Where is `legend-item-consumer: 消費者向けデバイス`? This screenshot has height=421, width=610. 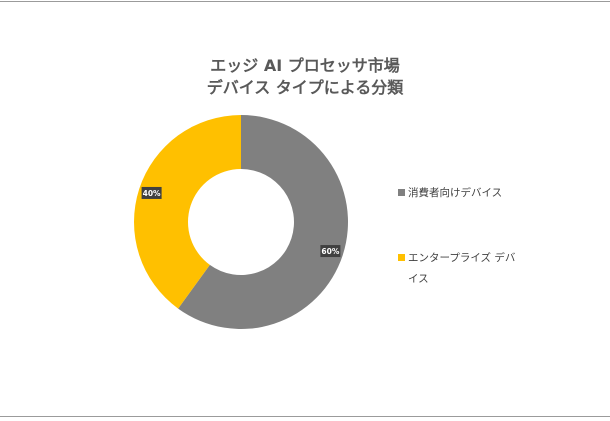 legend-item-consumer: 消費者向けデバイス is located at coordinates (458, 193).